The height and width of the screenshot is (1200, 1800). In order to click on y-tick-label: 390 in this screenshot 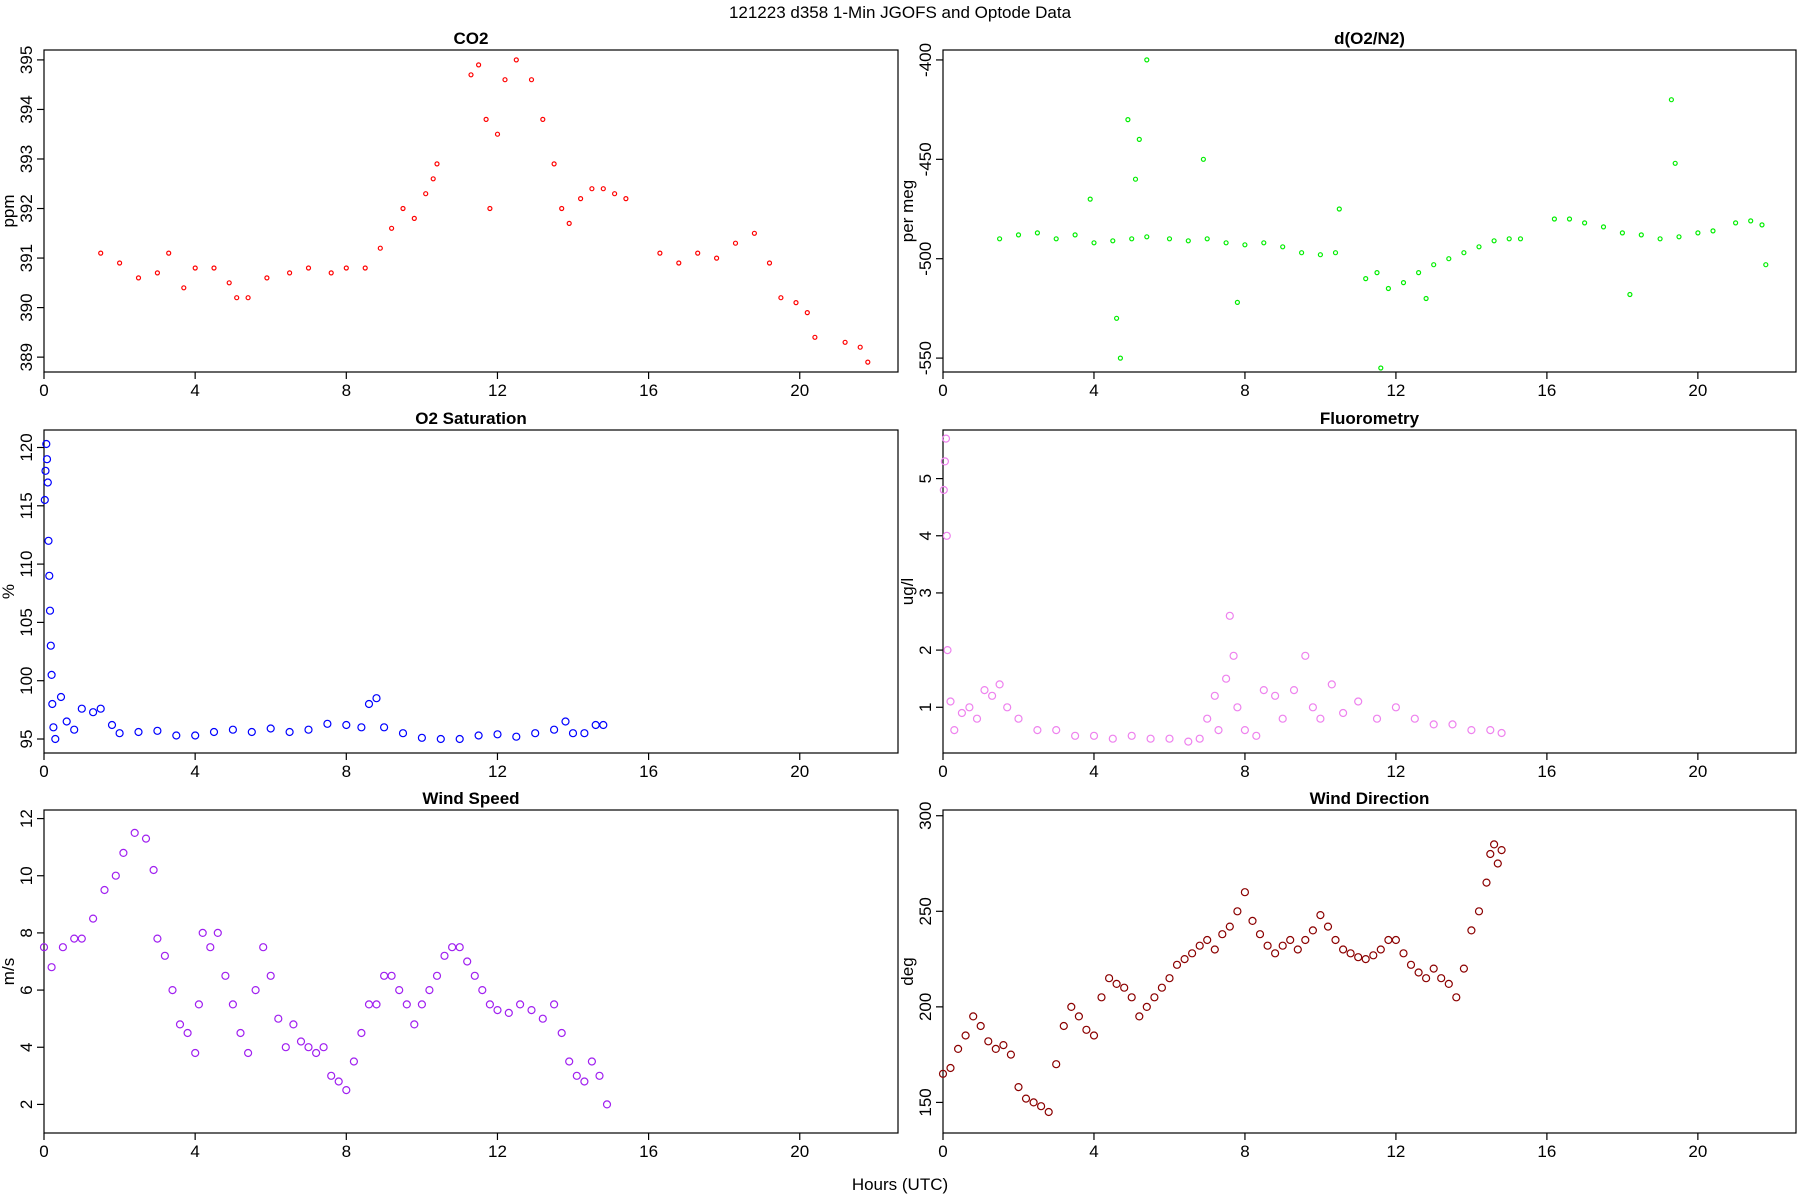, I will do `click(26, 307)`.